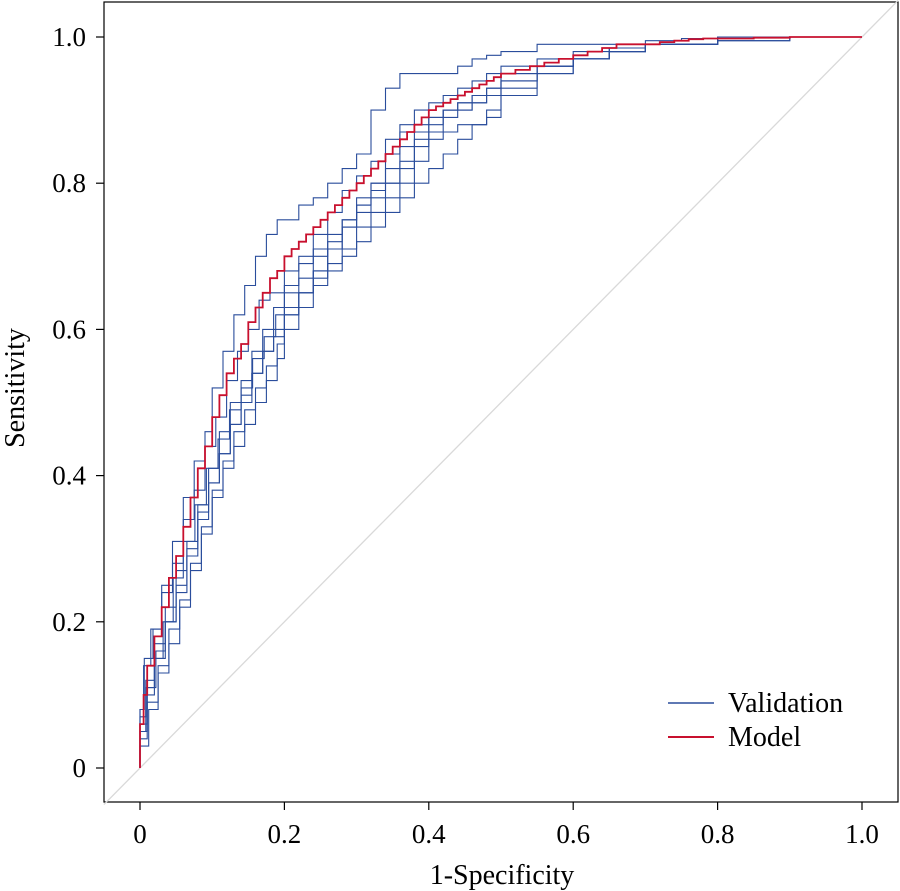 The height and width of the screenshot is (891, 900). What do you see at coordinates (862, 834) in the screenshot?
I see `x-tick-label: 1.0` at bounding box center [862, 834].